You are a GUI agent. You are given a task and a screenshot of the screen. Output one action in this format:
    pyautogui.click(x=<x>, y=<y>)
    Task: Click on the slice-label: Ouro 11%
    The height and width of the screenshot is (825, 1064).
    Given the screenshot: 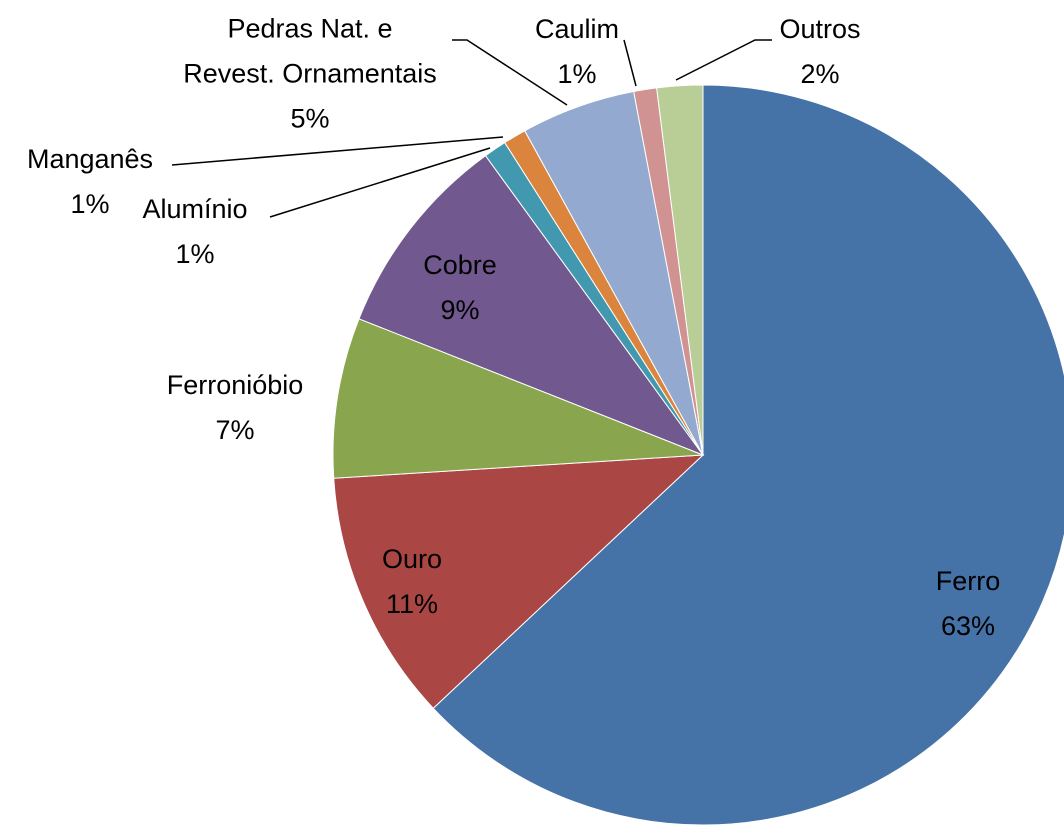 What is the action you would take?
    pyautogui.click(x=412, y=582)
    